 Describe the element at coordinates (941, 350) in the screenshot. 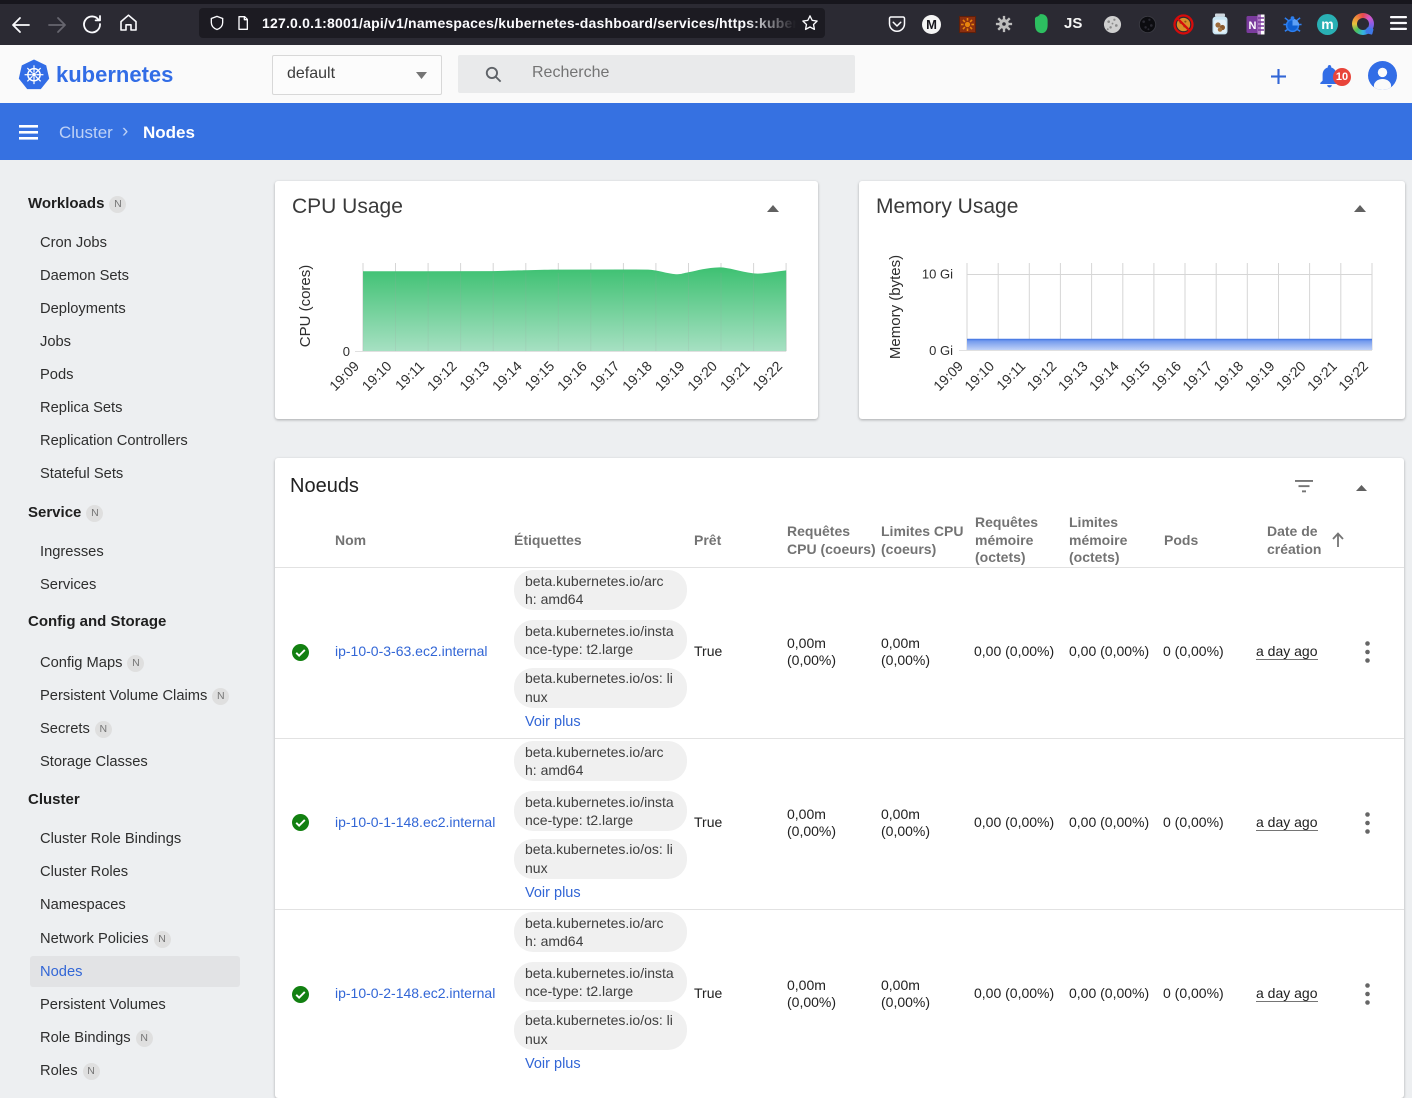

I see `svg-text: 0 Gi` at that location.